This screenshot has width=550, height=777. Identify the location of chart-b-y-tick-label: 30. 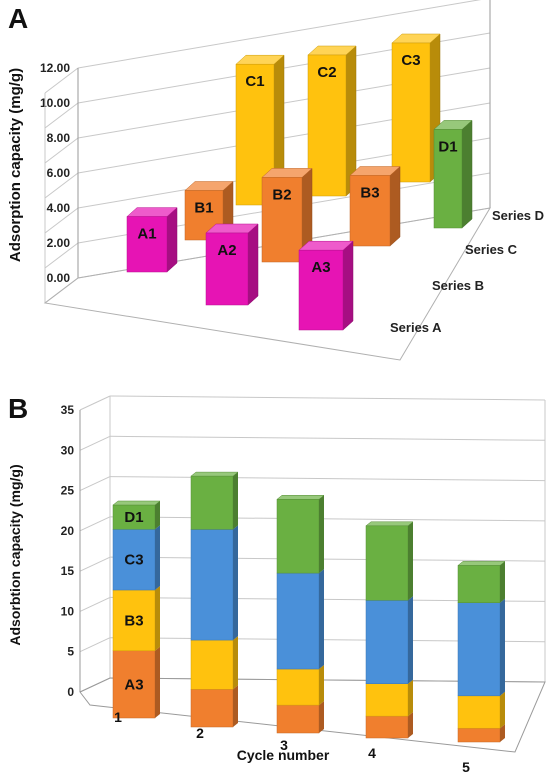
(68, 450).